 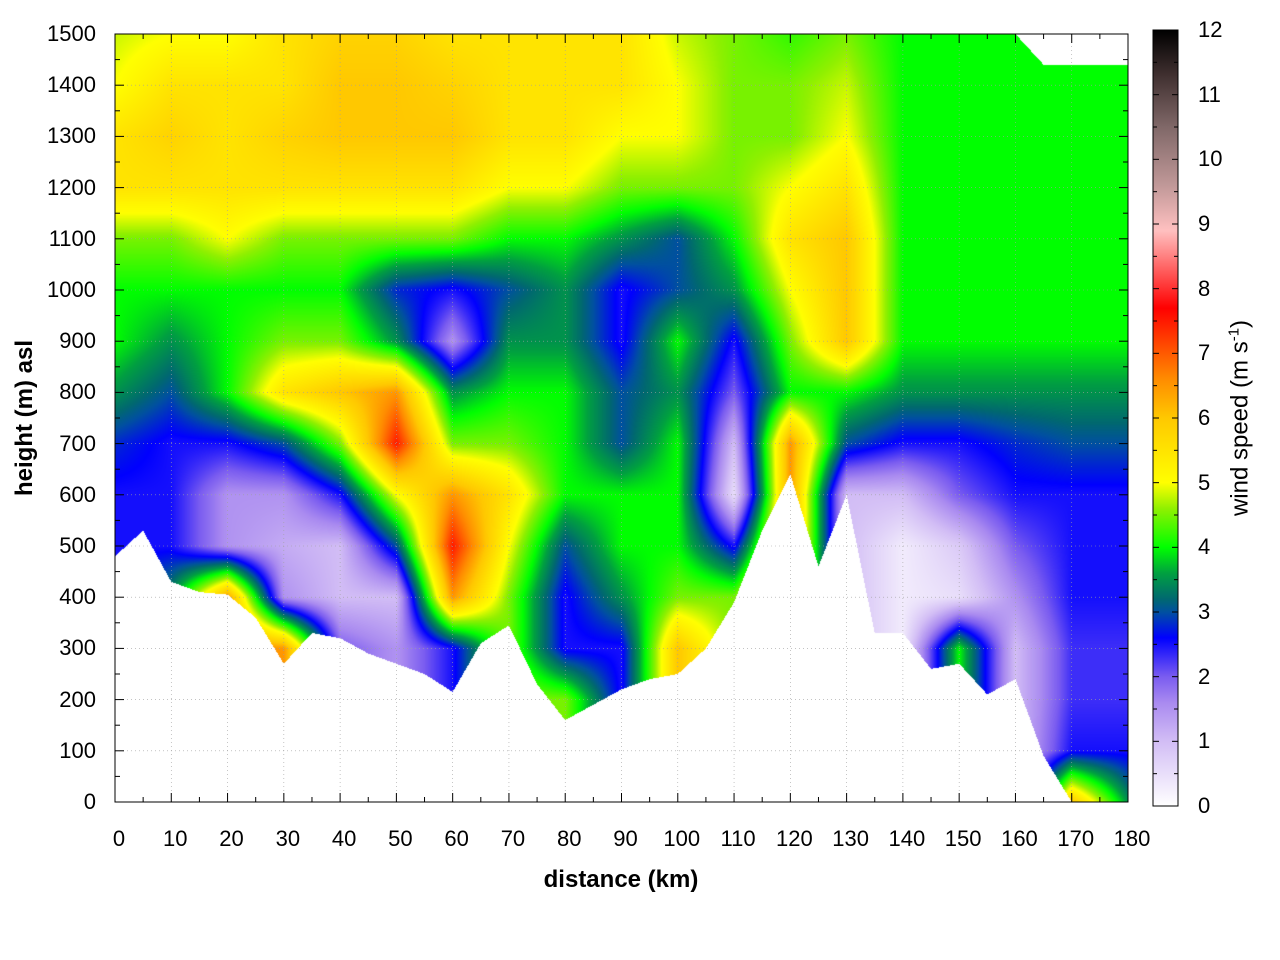 I want to click on colorbar-tick-label: 6, so click(x=1204, y=417).